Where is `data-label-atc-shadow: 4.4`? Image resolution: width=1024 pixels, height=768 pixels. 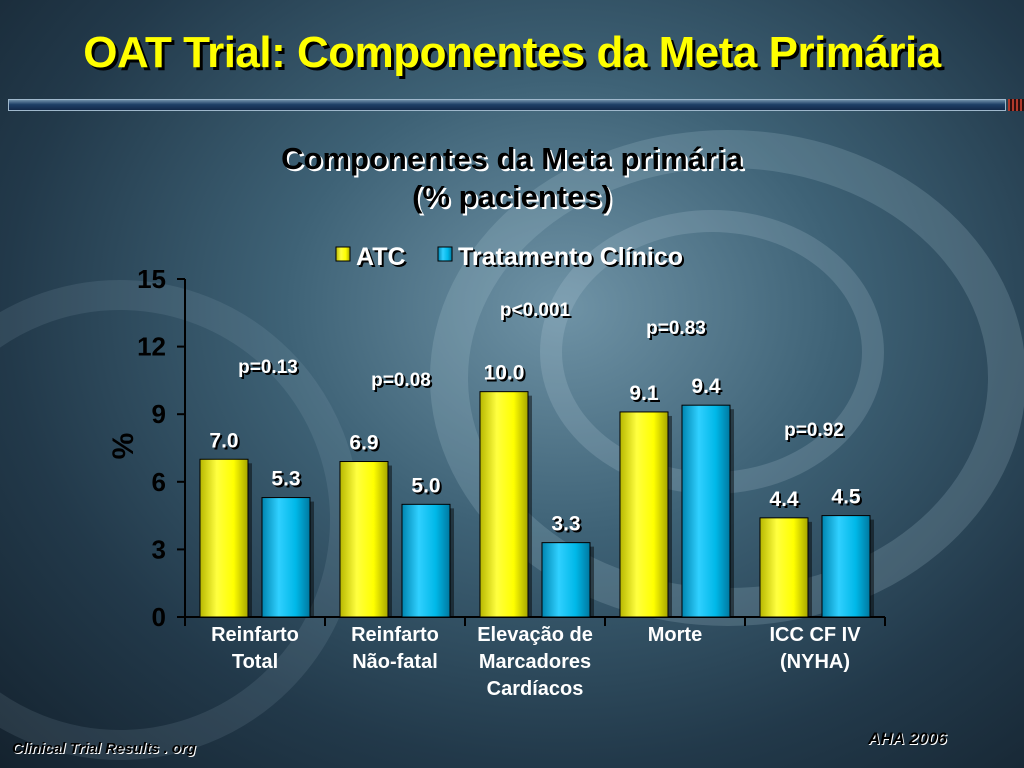 data-label-atc-shadow: 4.4 is located at coordinates (786, 501).